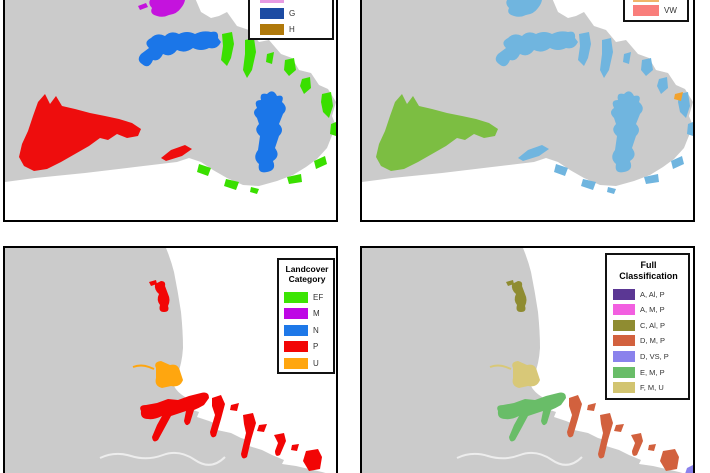  What do you see at coordinates (307, 330) in the screenshot?
I see `legend-row: N` at bounding box center [307, 330].